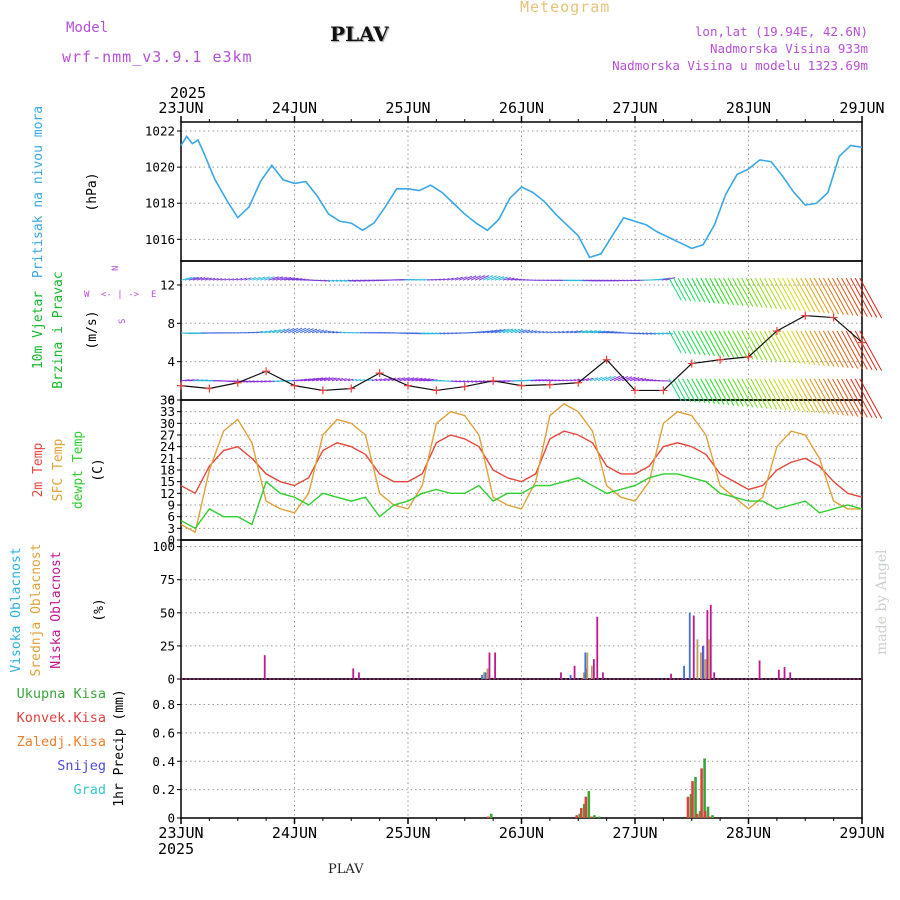 The image size is (900, 900). Describe the element at coordinates (116, 268) in the screenshot. I see `direction-n: N` at that location.